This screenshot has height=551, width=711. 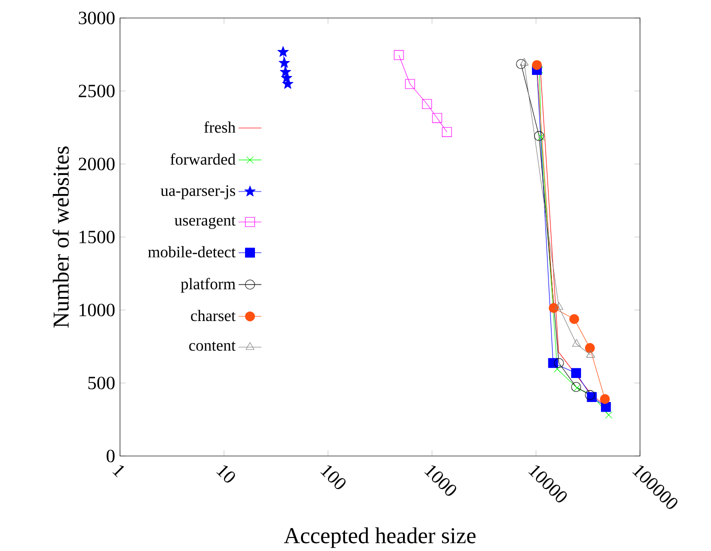 I want to click on y-tick-label: 500, so click(x=101, y=383).